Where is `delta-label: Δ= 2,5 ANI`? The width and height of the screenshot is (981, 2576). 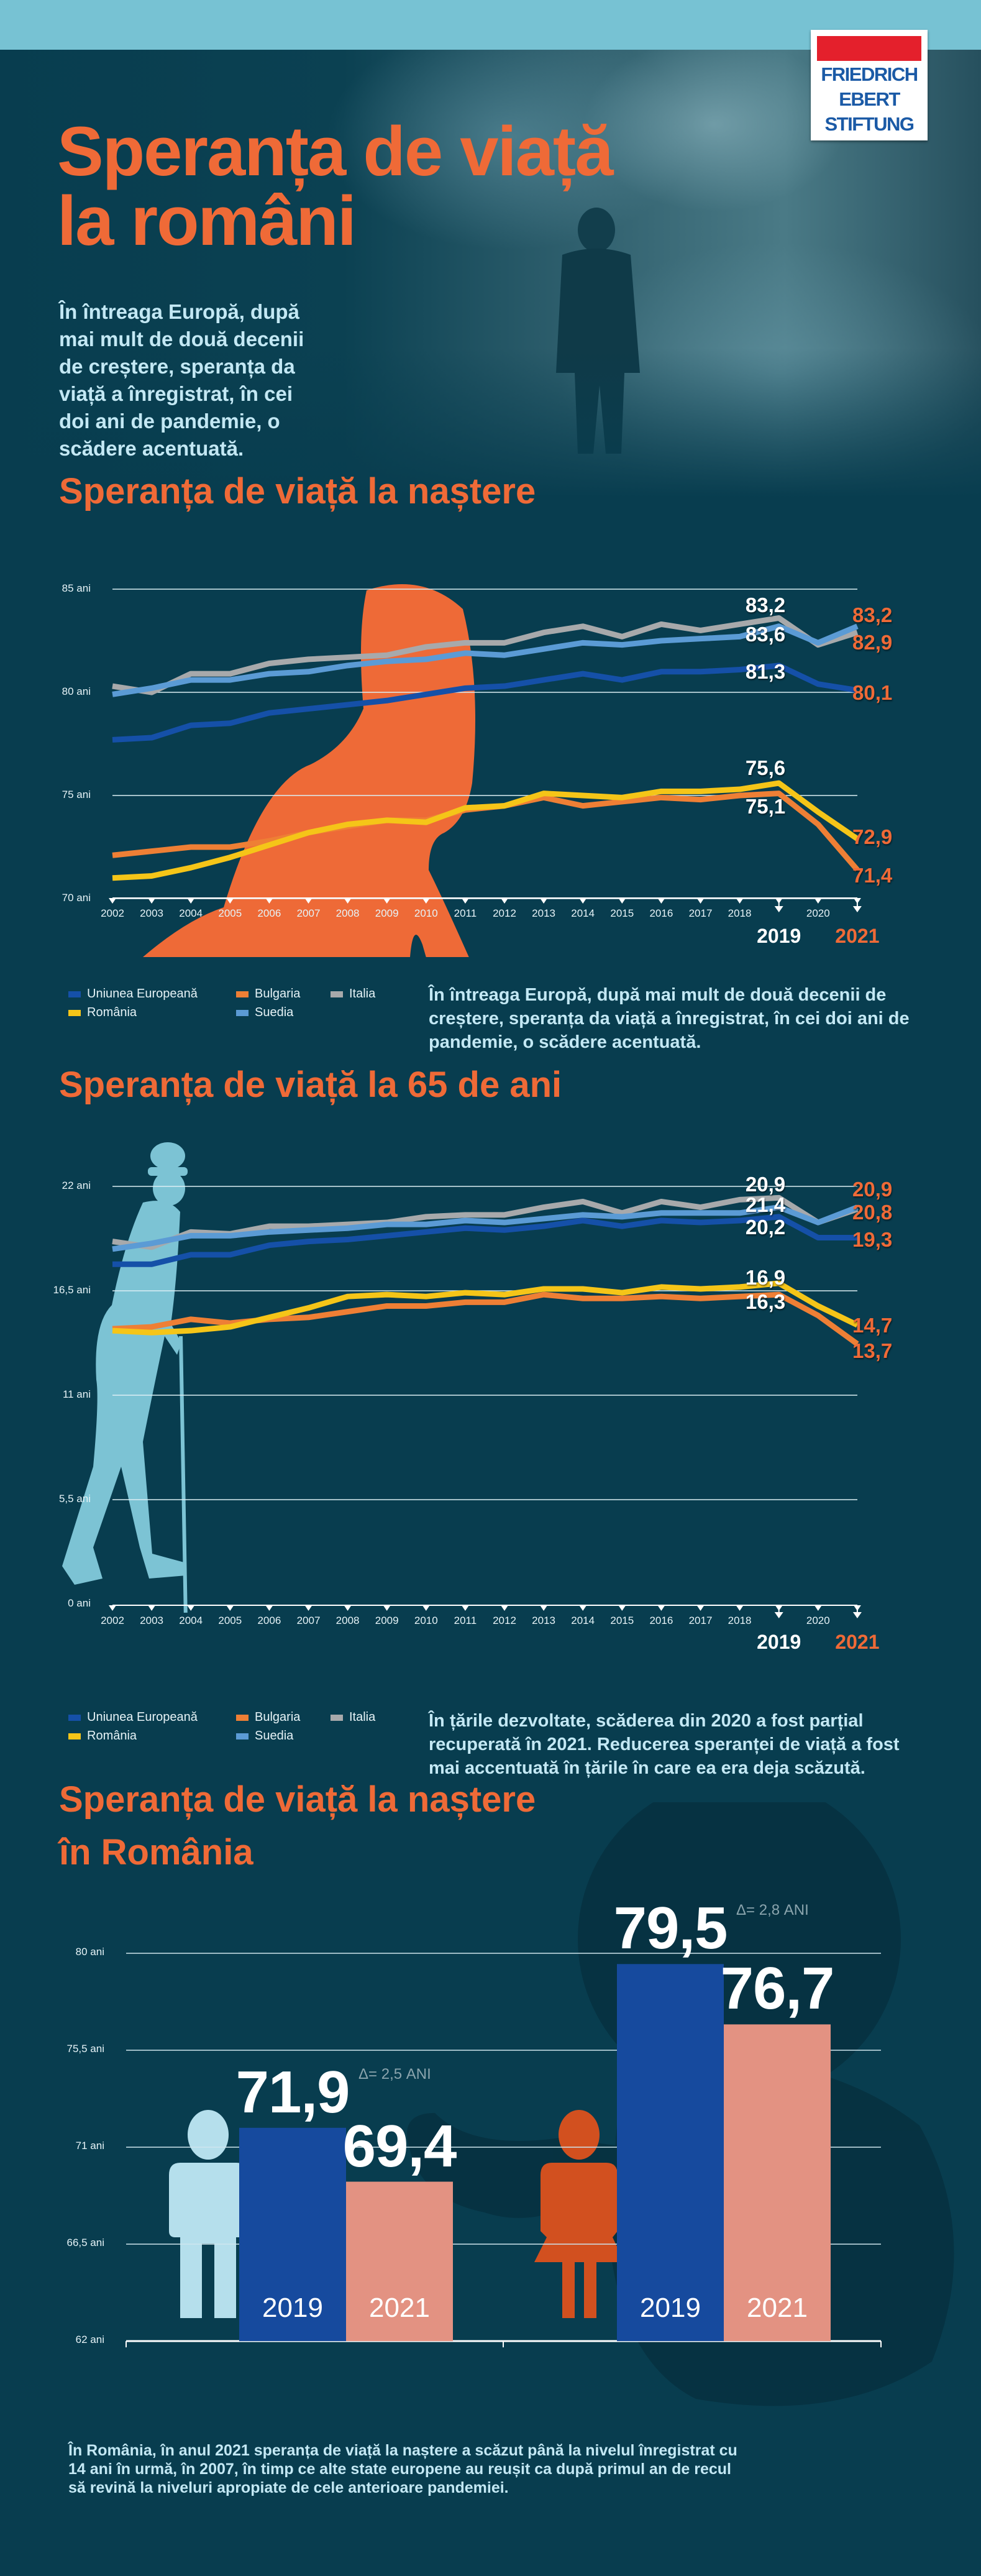
delta-label: Δ= 2,5 ANI is located at coordinates (394, 2074).